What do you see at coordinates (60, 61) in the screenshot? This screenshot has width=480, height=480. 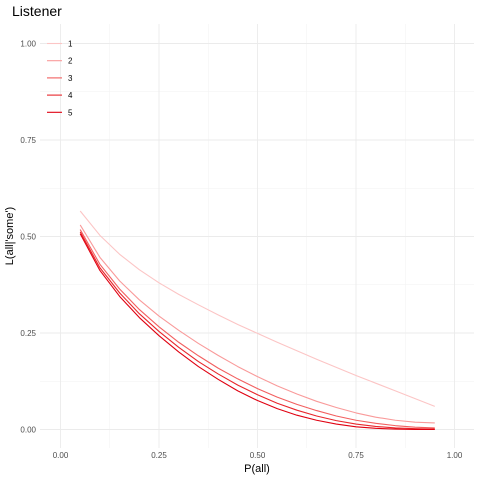 I see `legend-item: 2` at bounding box center [60, 61].